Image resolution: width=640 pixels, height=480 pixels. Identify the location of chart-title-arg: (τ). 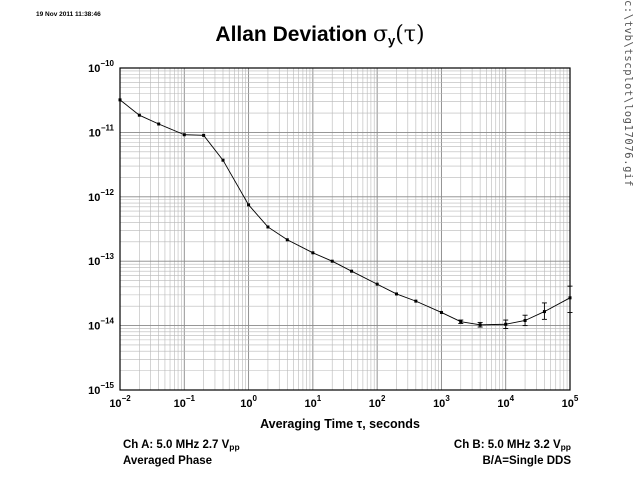
(410, 34).